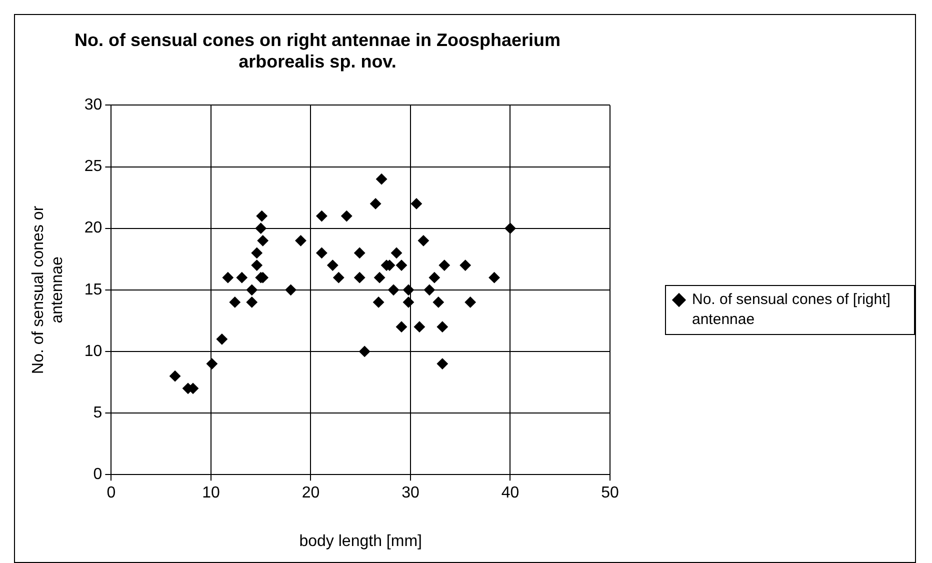 This screenshot has width=932, height=563. Describe the element at coordinates (311, 493) in the screenshot. I see `x-tick-label: 20` at that location.